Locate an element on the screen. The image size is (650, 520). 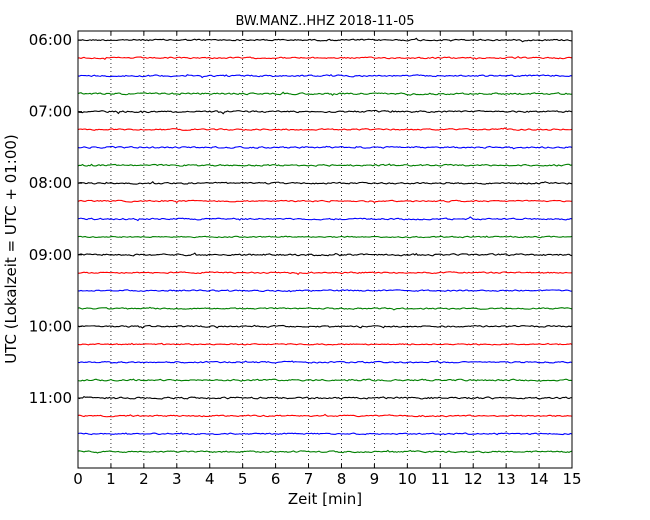
y-tick-label: 09:00 is located at coordinates (50, 255).